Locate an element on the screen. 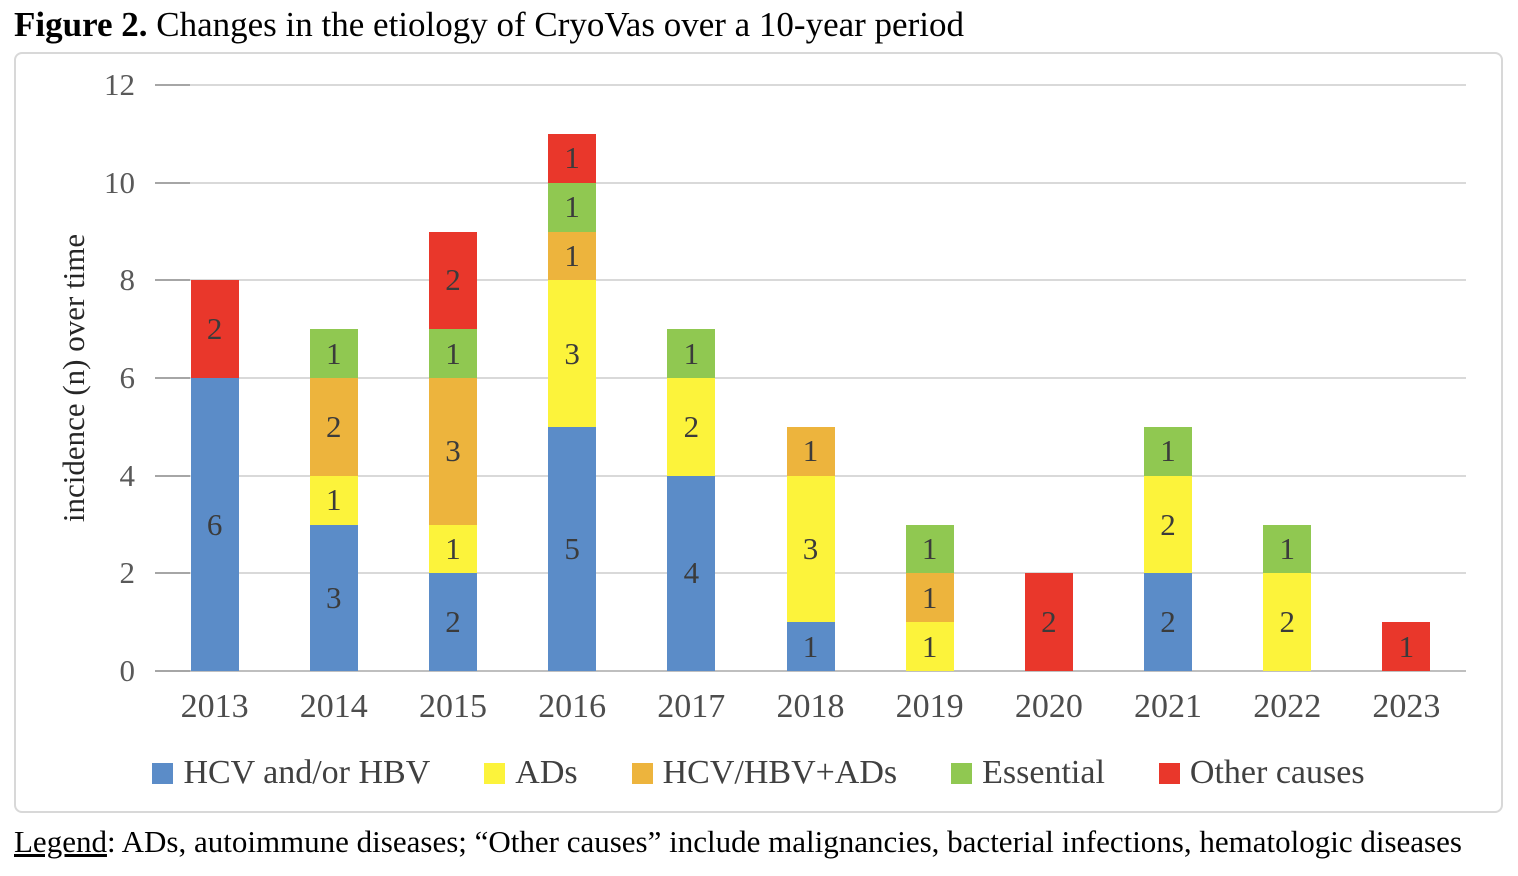  legend-item: Other causes is located at coordinates (1261, 773).